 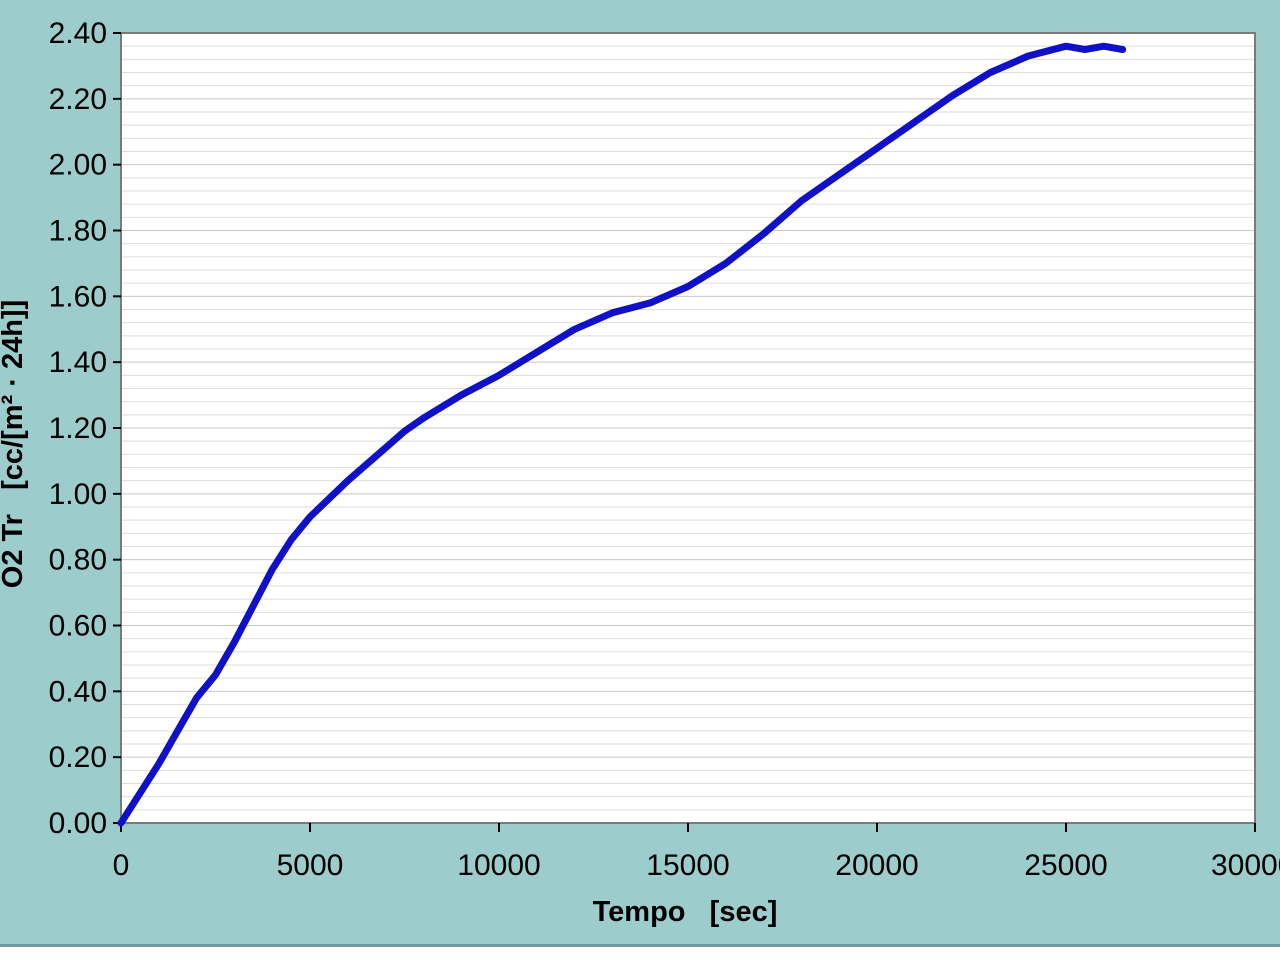 What do you see at coordinates (876, 865) in the screenshot?
I see `x-tick-label: 20000` at bounding box center [876, 865].